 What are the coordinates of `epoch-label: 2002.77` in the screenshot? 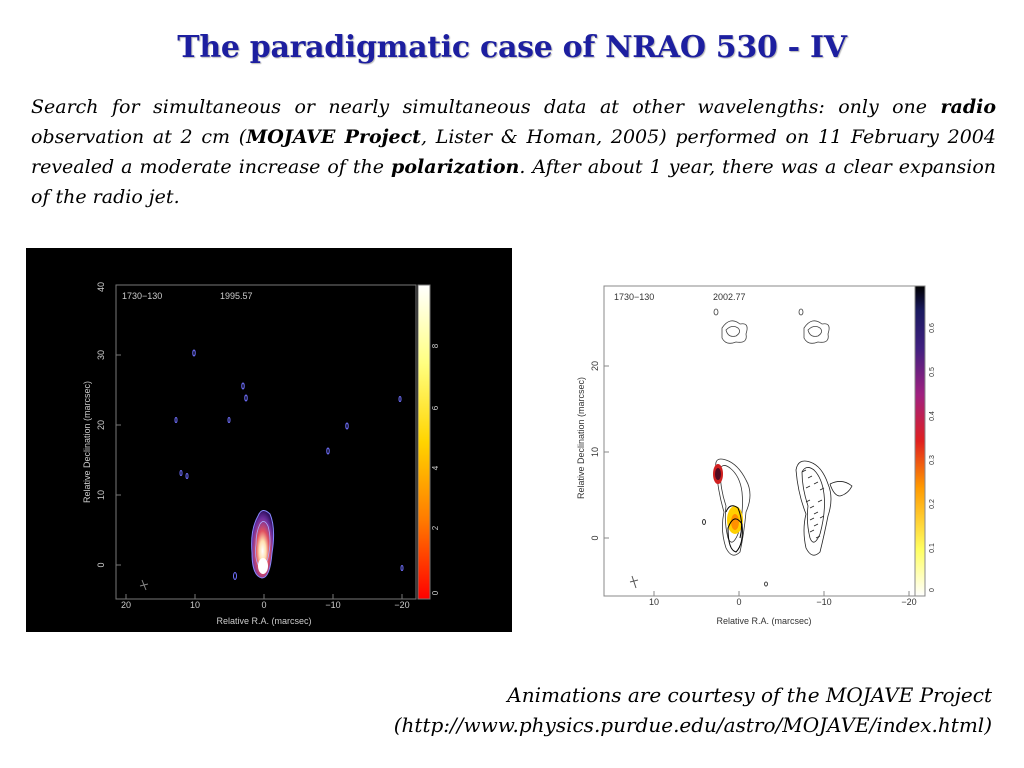 It's located at (729, 297).